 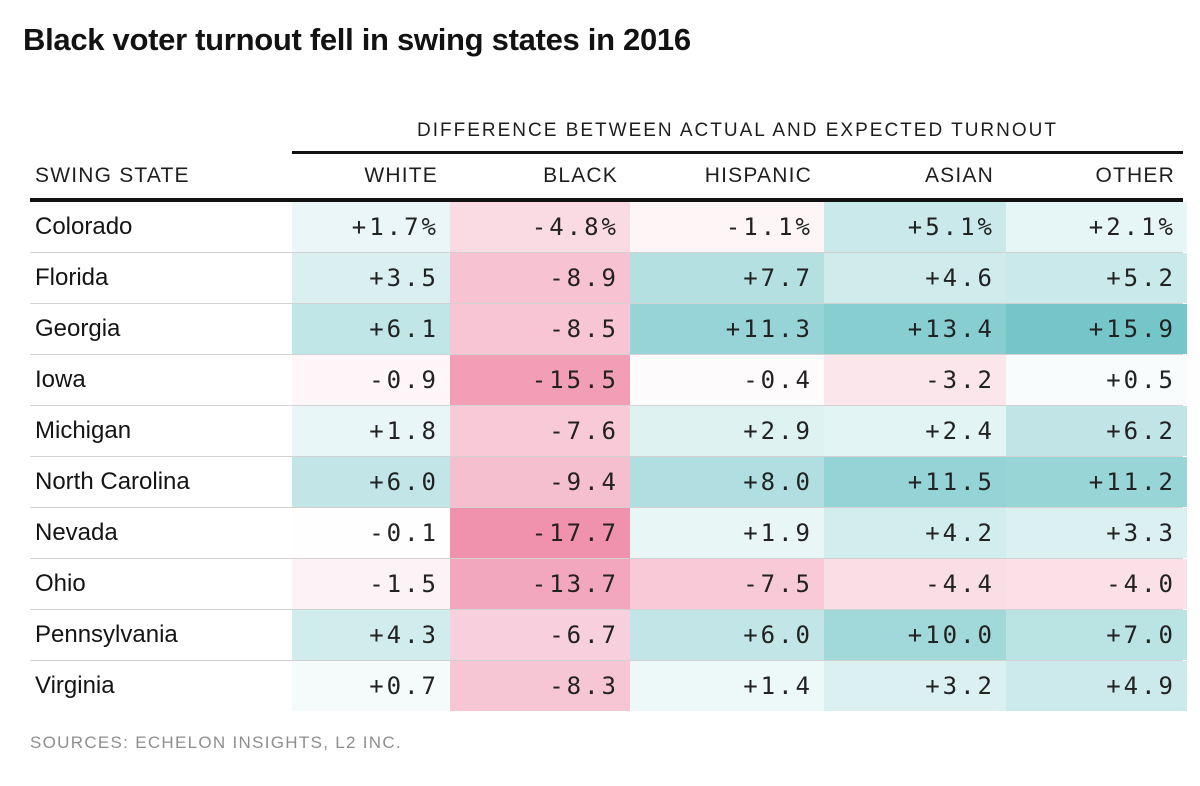 What do you see at coordinates (371, 380) in the screenshot?
I see `value-cell: -0.9` at bounding box center [371, 380].